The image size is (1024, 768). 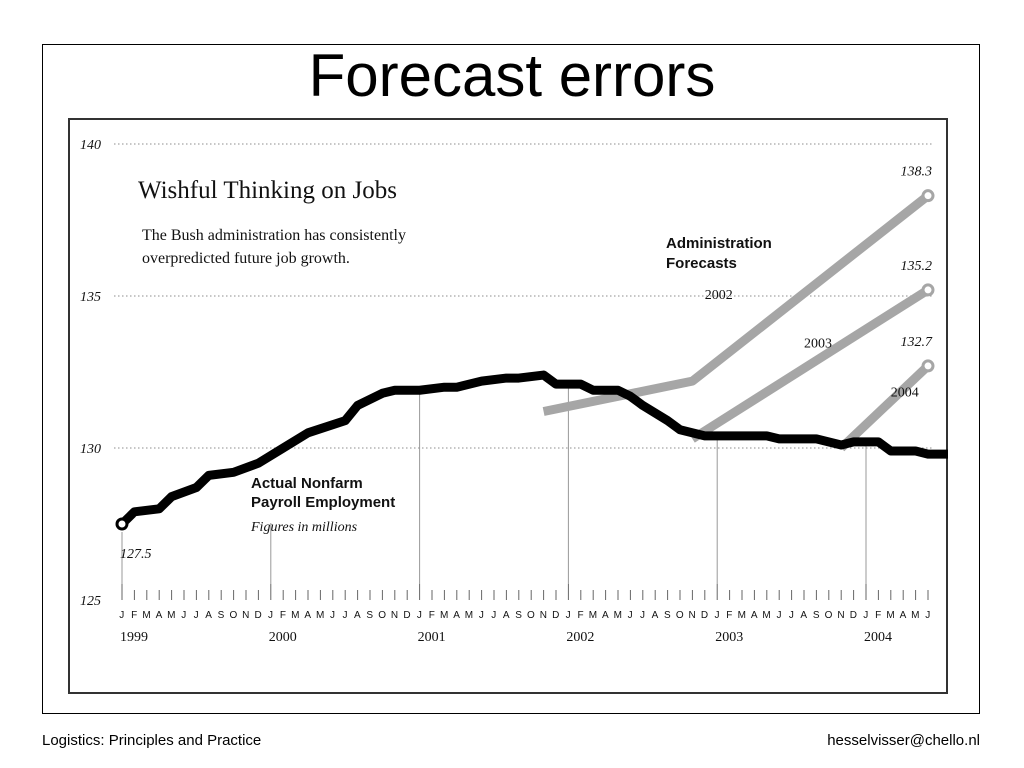 I want to click on actual-start-point, so click(x=122, y=524).